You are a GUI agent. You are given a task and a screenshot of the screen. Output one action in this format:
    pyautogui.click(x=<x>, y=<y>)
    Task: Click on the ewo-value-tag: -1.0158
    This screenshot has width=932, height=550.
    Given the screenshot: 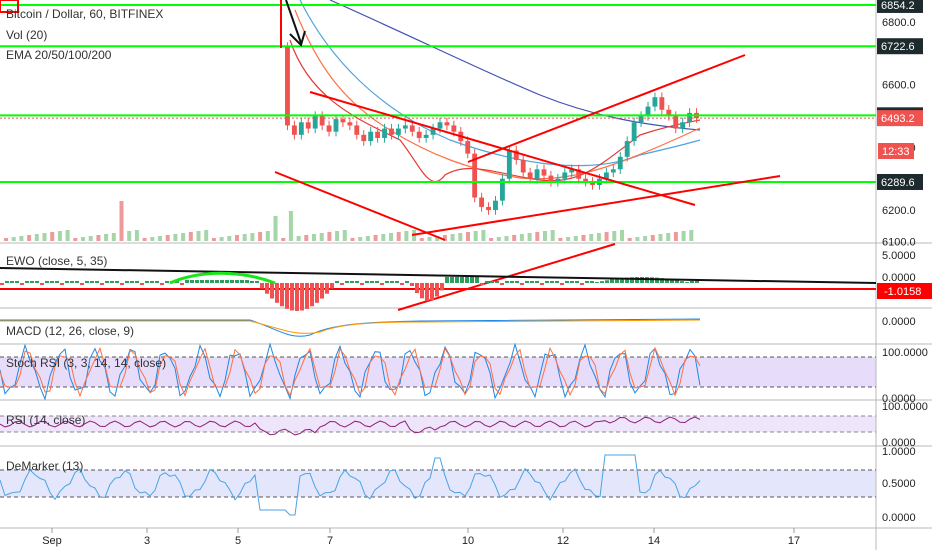 What is the action you would take?
    pyautogui.click(x=902, y=292)
    